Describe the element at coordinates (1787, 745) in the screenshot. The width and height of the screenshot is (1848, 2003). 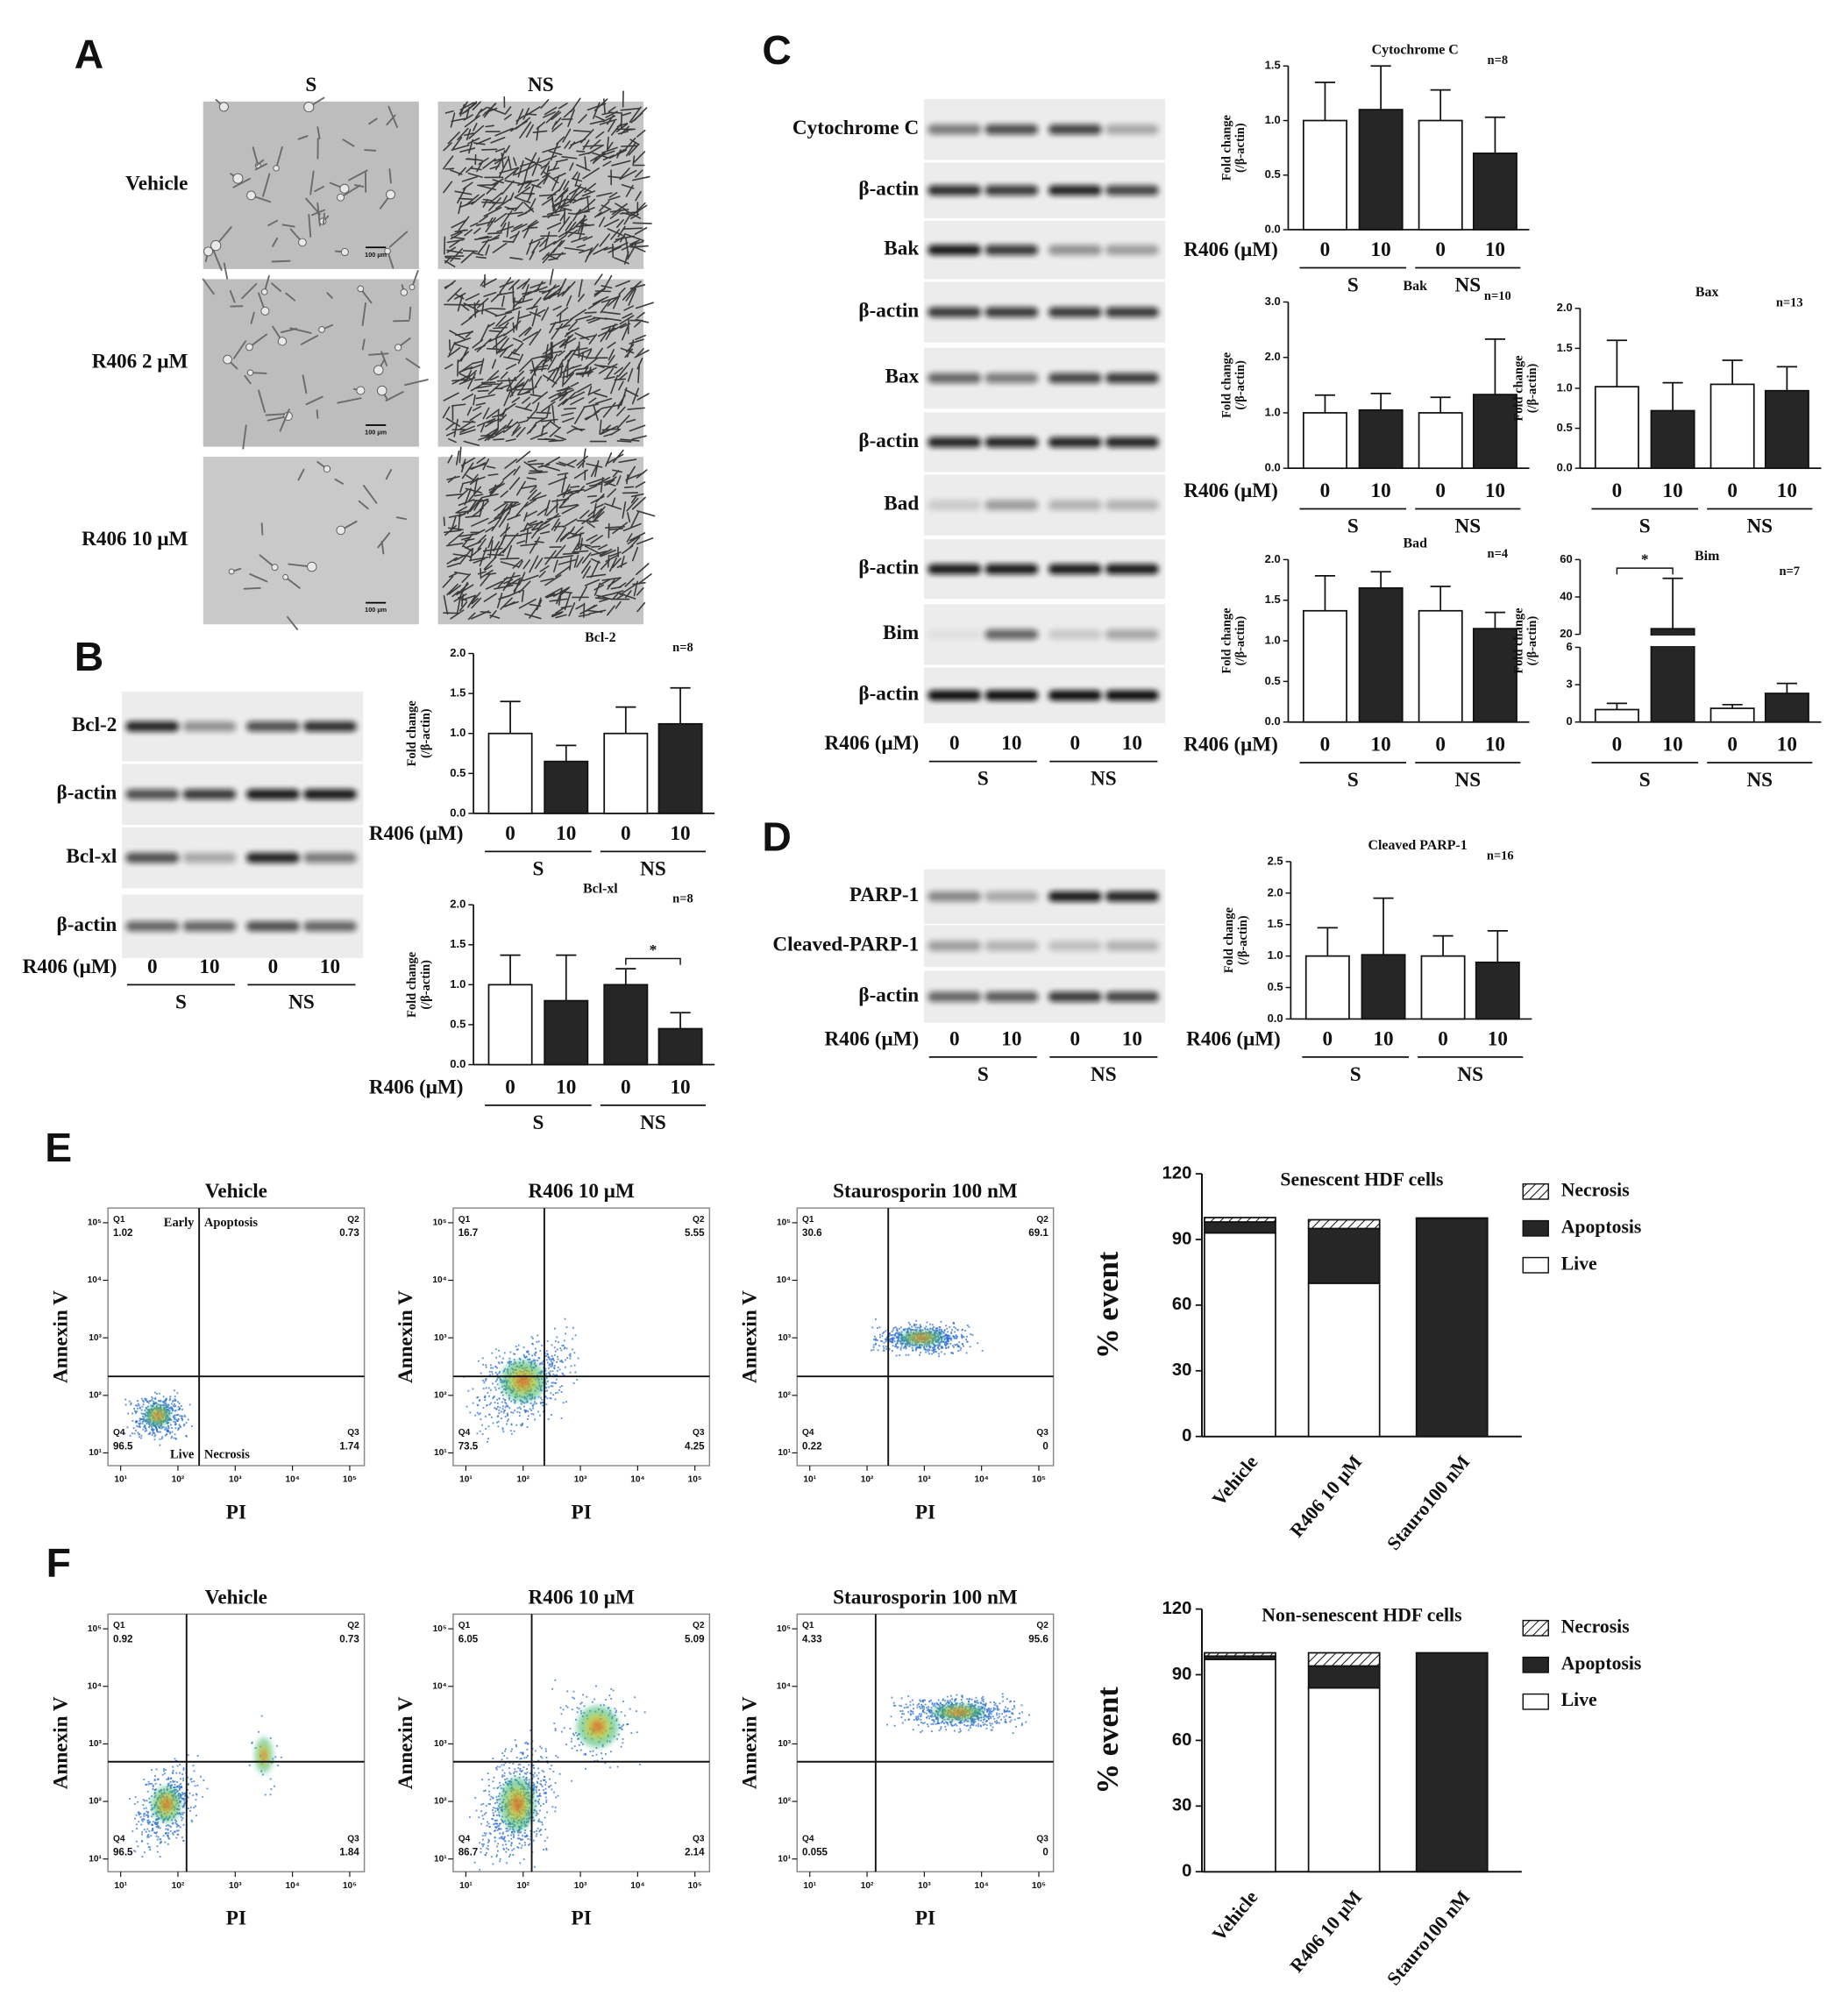
I see `dose-label: 10` at that location.